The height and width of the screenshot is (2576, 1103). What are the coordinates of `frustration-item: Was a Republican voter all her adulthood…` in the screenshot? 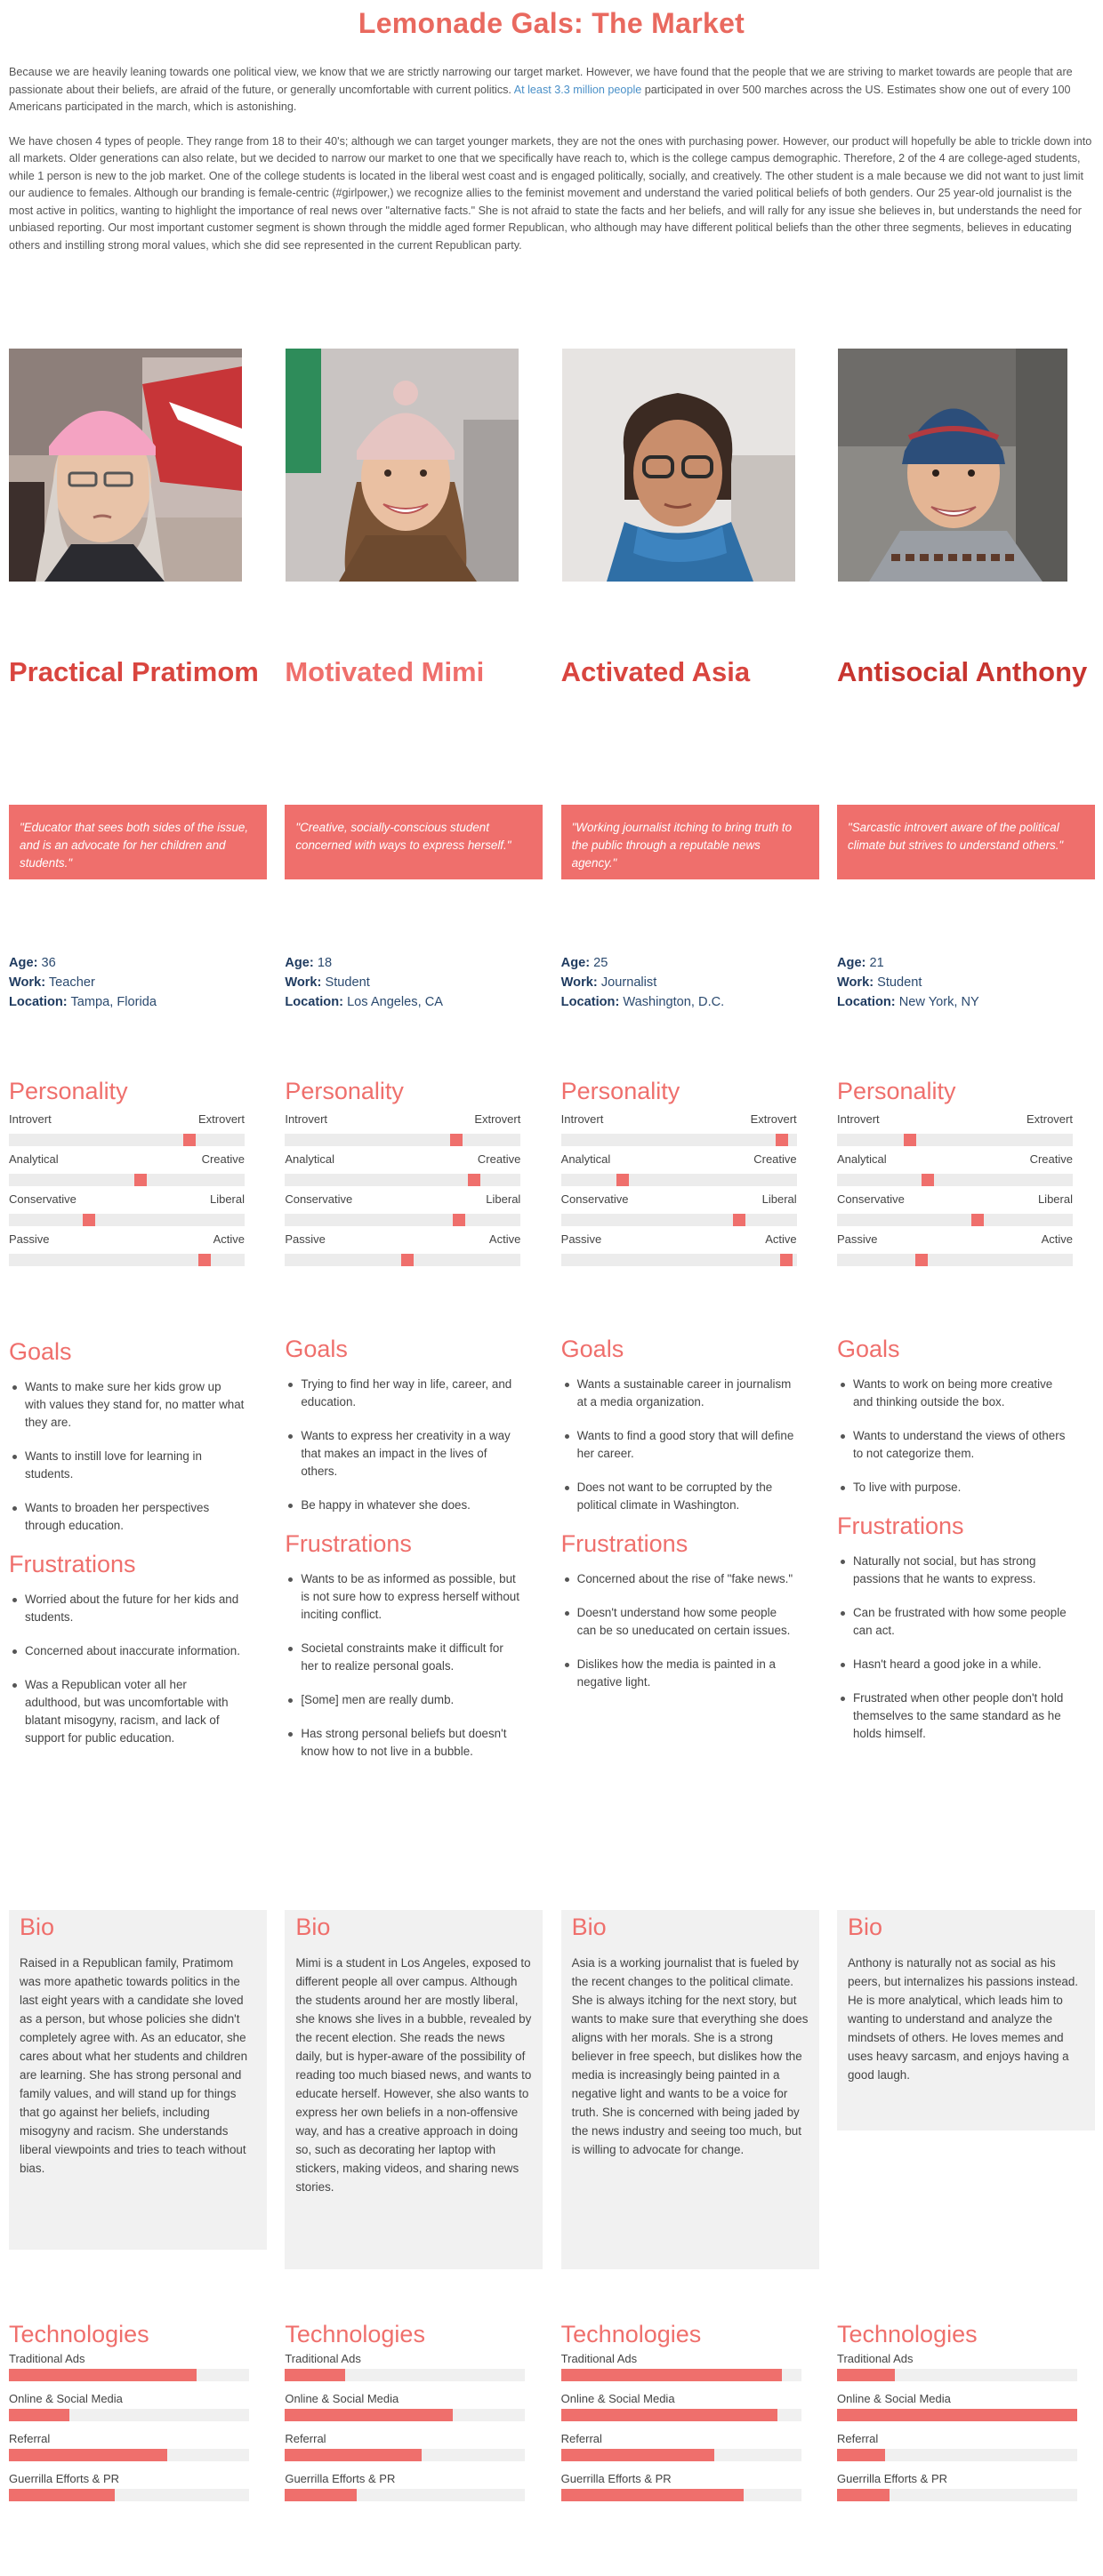 It's located at (127, 1711).